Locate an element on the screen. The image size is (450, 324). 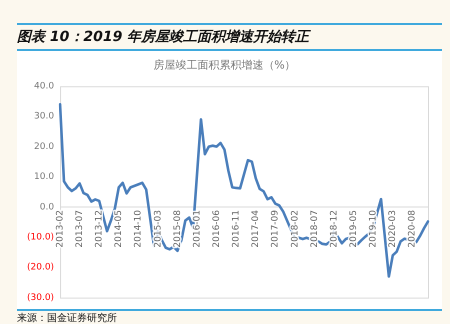
y-tick-label: 0.0 is located at coordinates (47, 207).